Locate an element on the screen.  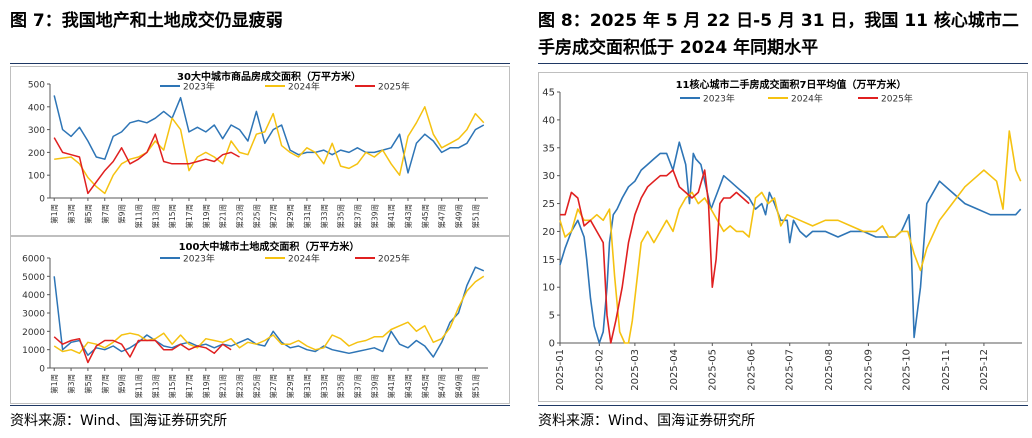
x-tick-label: 2025-03 is located at coordinates (635, 370).